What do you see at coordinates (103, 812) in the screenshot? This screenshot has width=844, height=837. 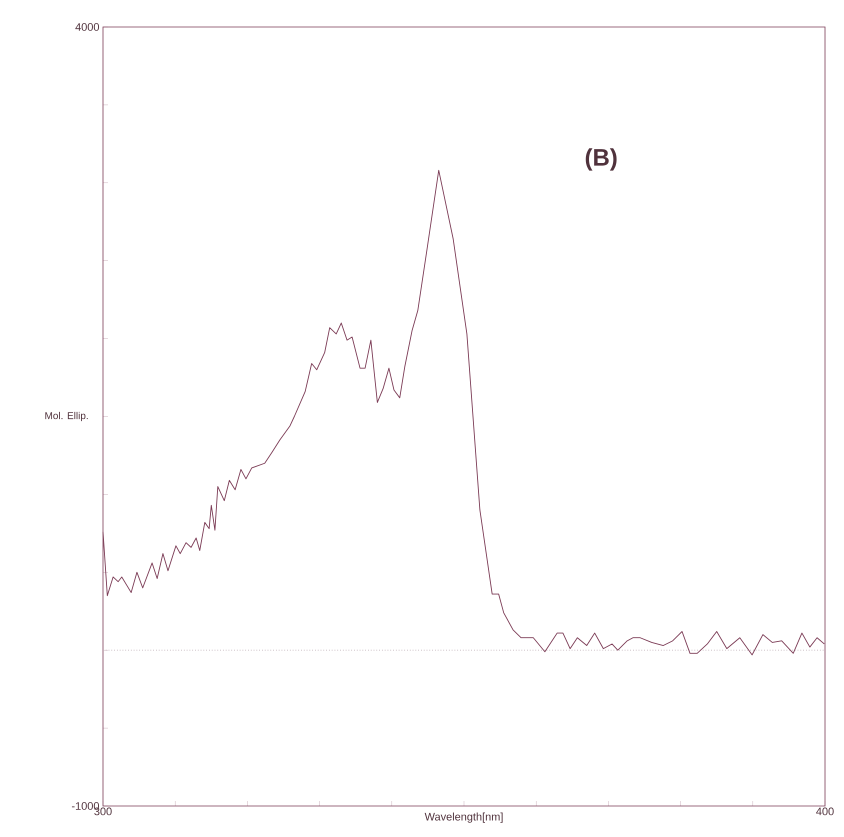 I see `x-tick-label: 300` at bounding box center [103, 812].